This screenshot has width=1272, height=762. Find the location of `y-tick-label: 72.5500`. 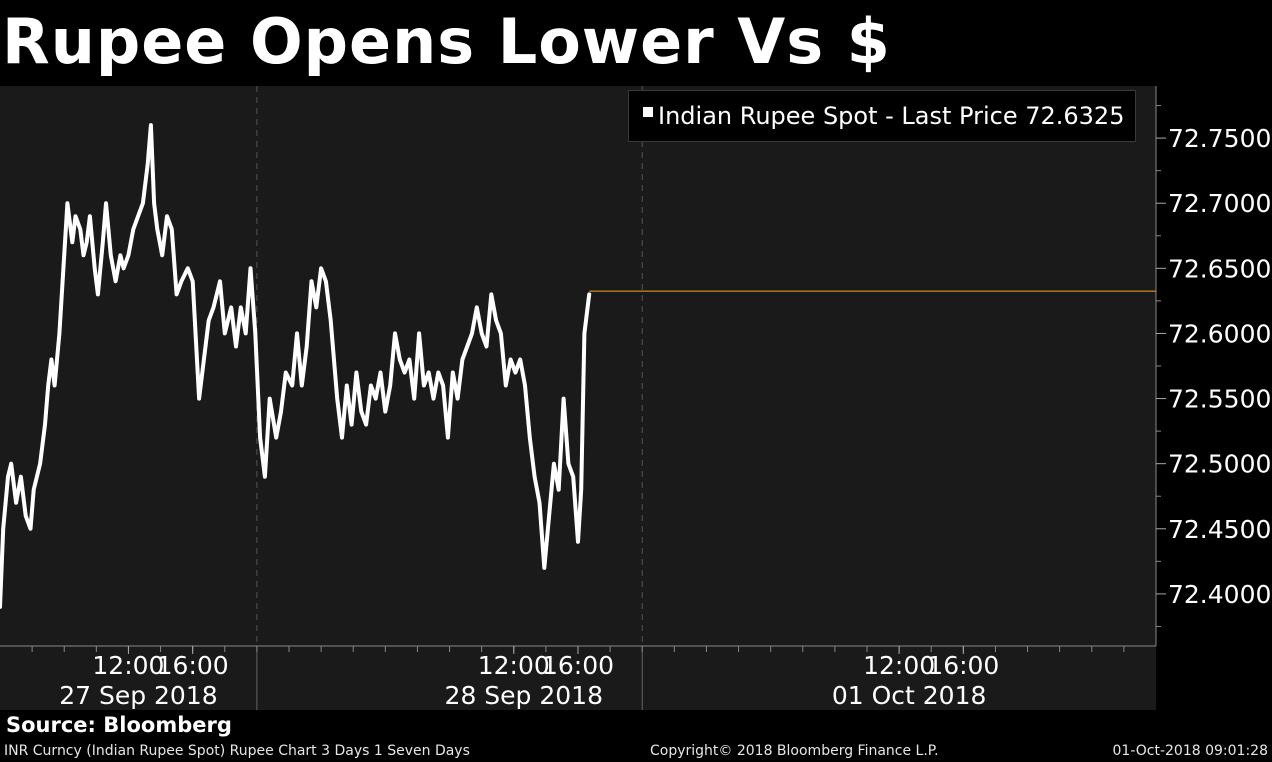

y-tick-label: 72.5500 is located at coordinates (1219, 399).